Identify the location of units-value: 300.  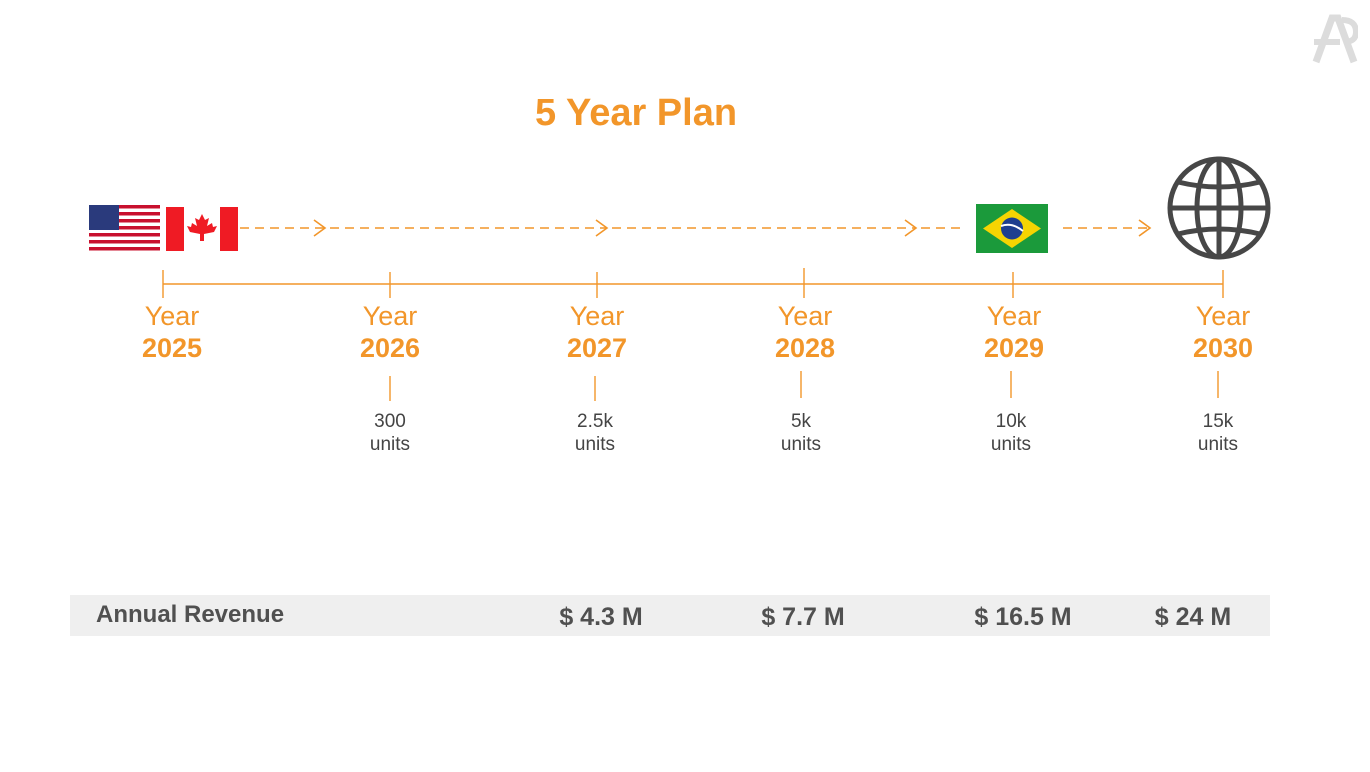
(390, 421).